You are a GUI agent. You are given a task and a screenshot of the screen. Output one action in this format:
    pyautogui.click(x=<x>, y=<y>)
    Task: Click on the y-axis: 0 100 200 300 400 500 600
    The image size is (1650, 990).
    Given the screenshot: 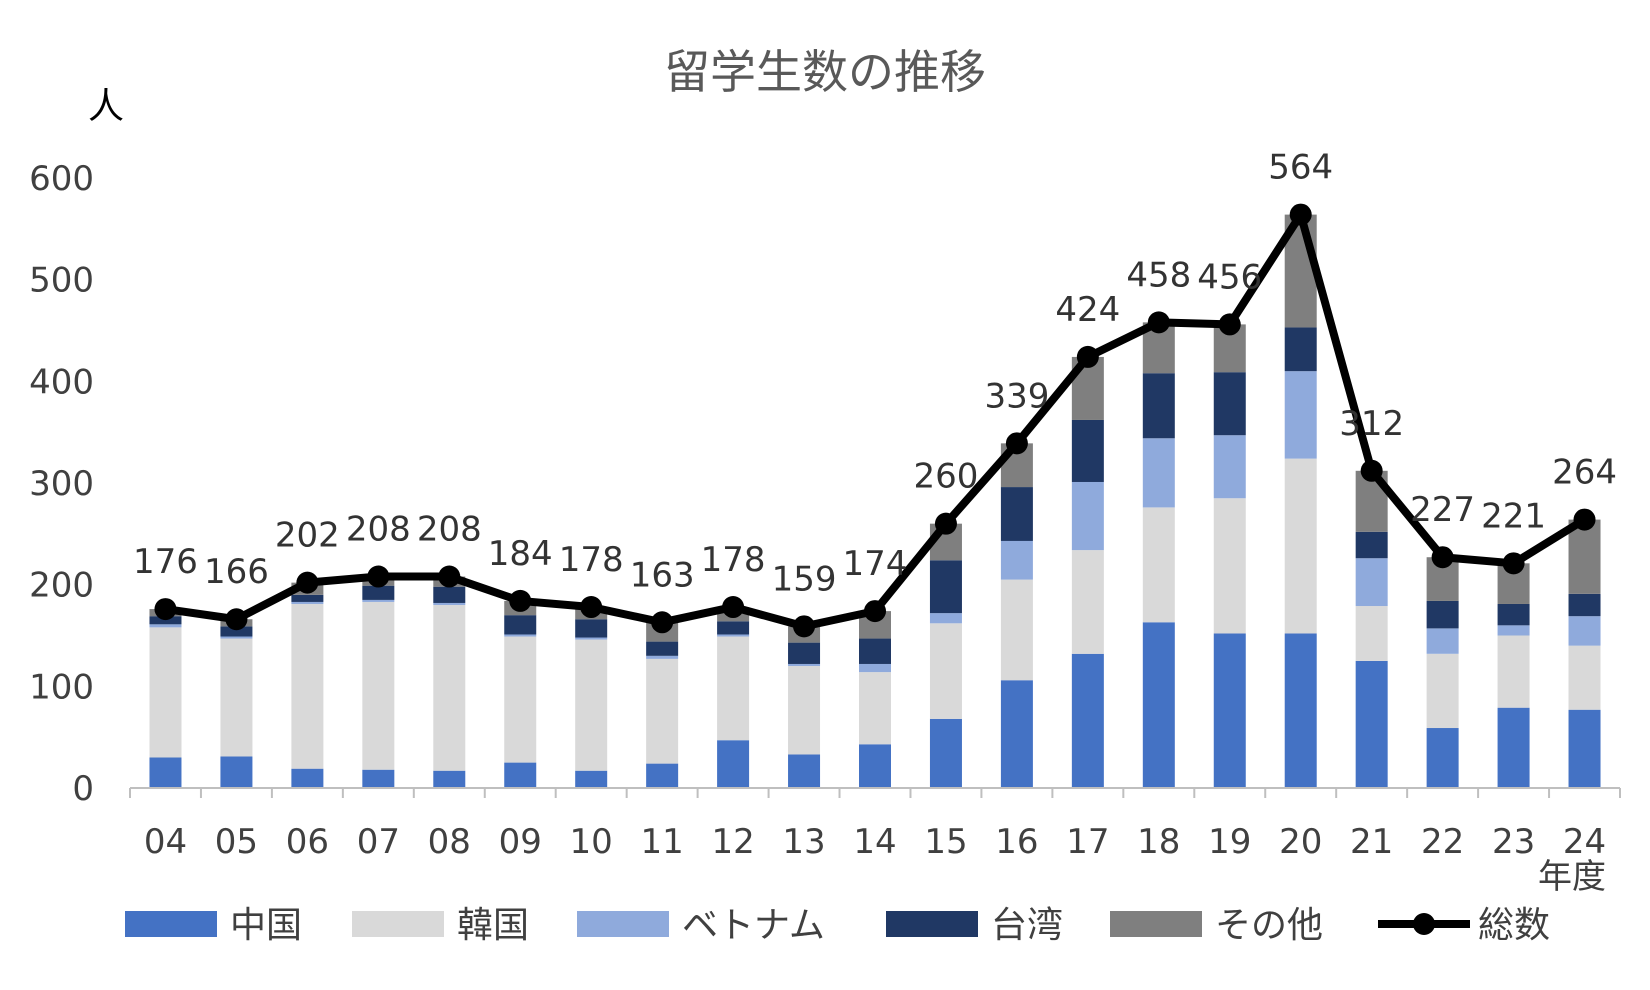 What is the action you would take?
    pyautogui.click(x=61, y=484)
    